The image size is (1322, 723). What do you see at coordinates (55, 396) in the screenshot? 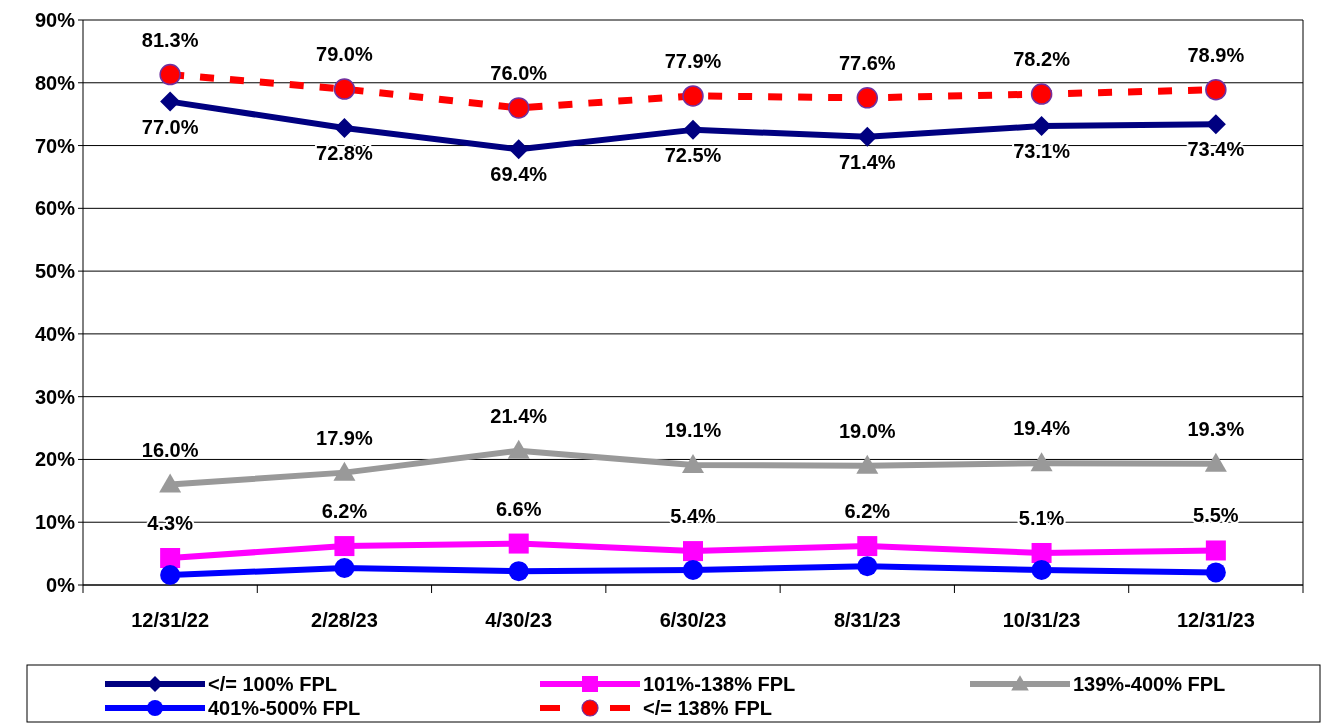
I see `y-tick-label: 30%` at bounding box center [55, 396].